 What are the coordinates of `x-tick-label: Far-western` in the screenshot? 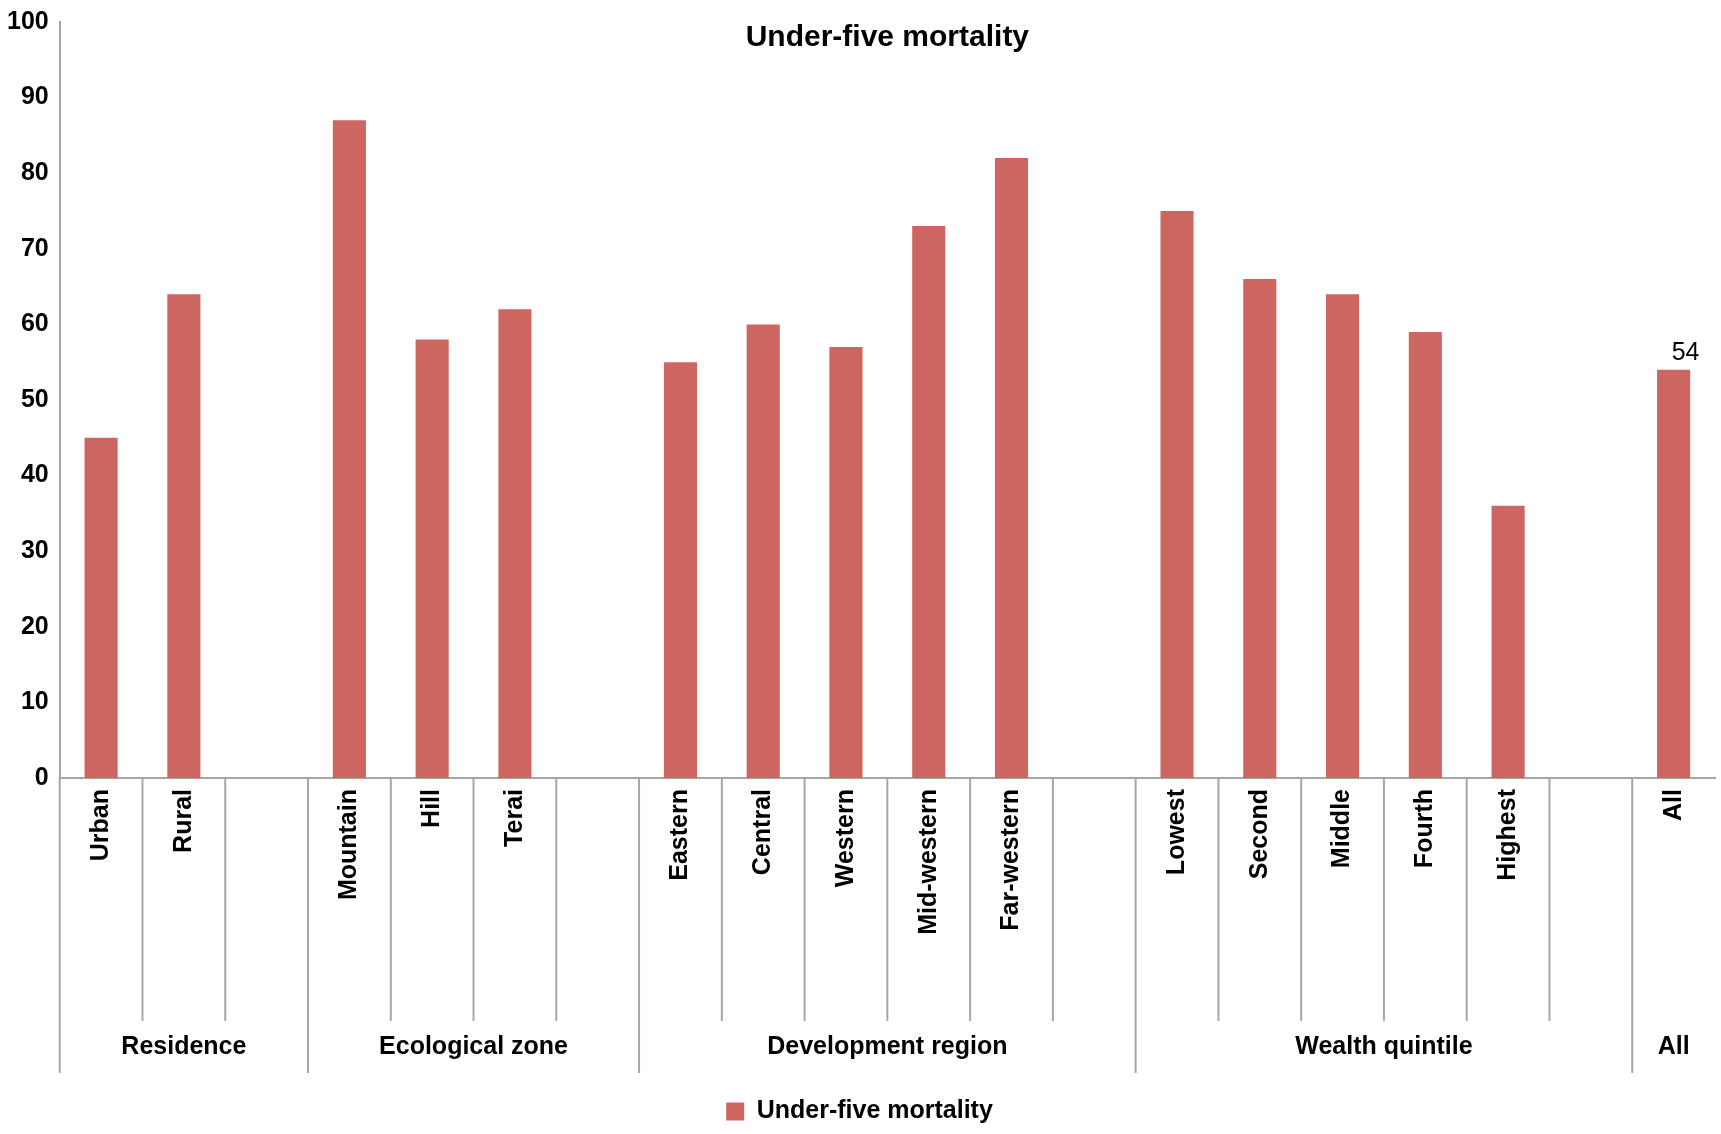 It's located at (1009, 860).